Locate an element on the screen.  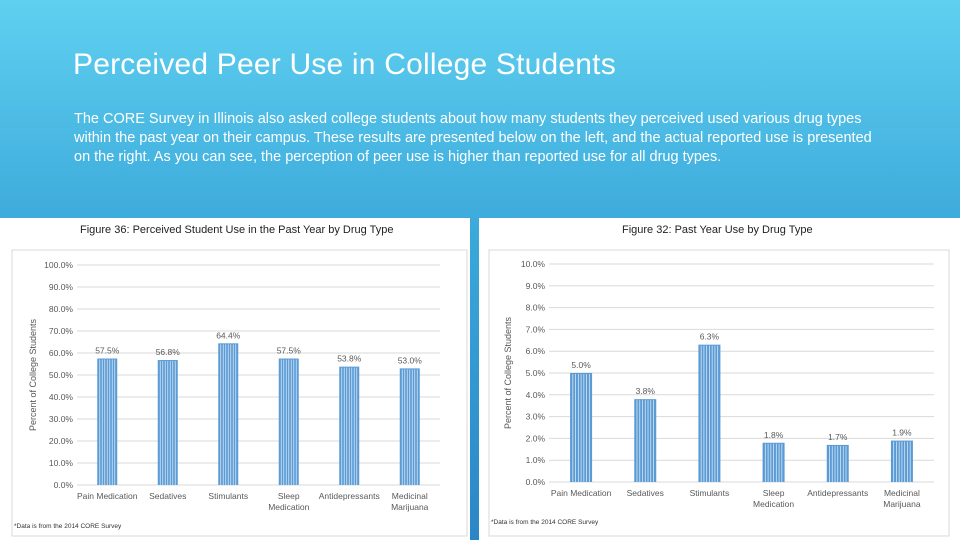
data-label: 3.8% is located at coordinates (646, 391).